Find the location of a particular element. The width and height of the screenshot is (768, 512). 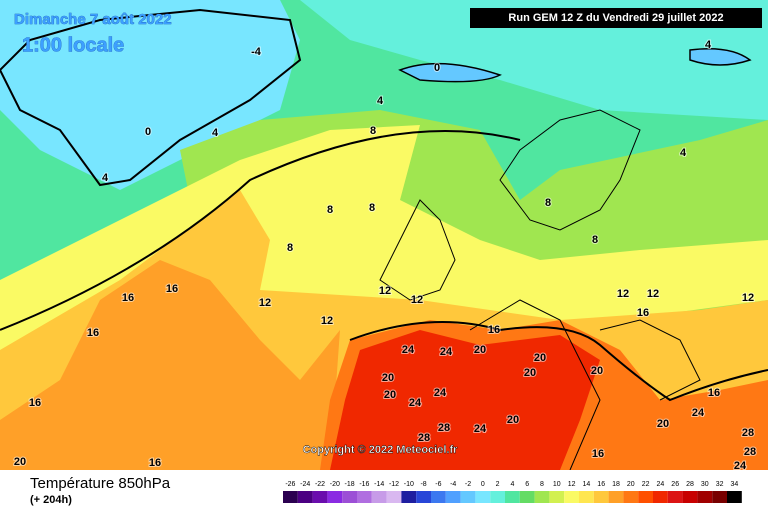

scale-tick-label: -16 is located at coordinates (364, 484).